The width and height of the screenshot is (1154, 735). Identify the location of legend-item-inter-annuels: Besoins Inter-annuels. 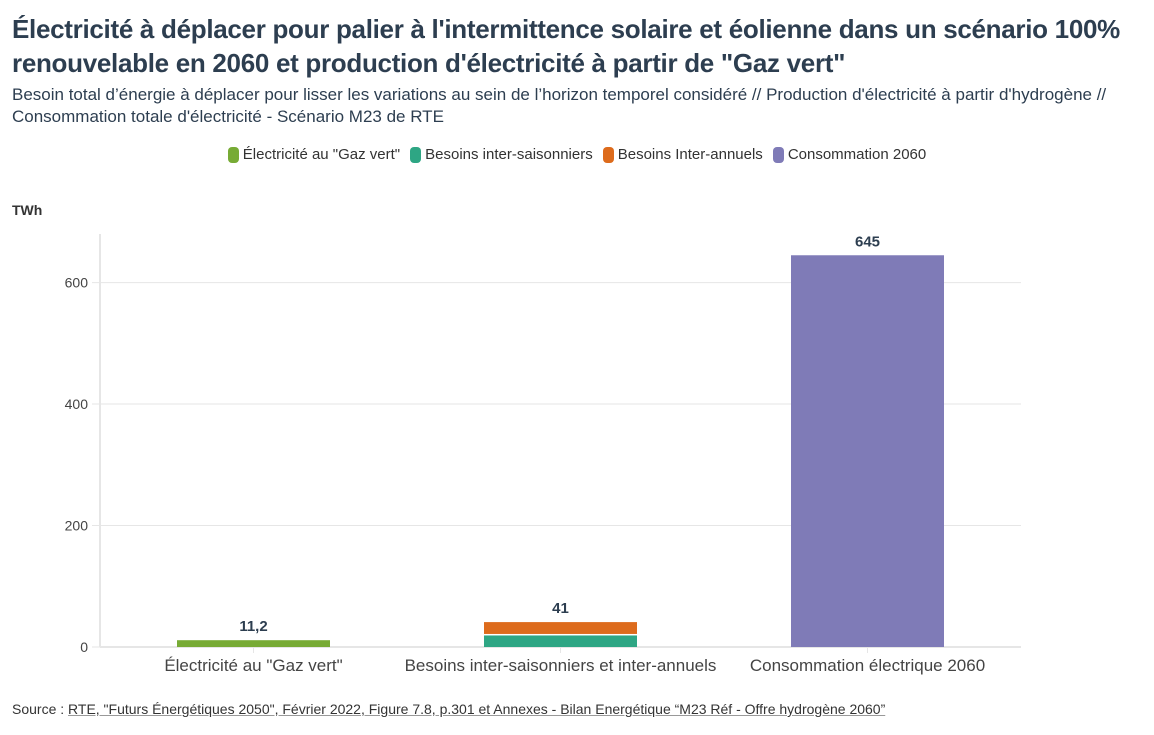
(682, 154).